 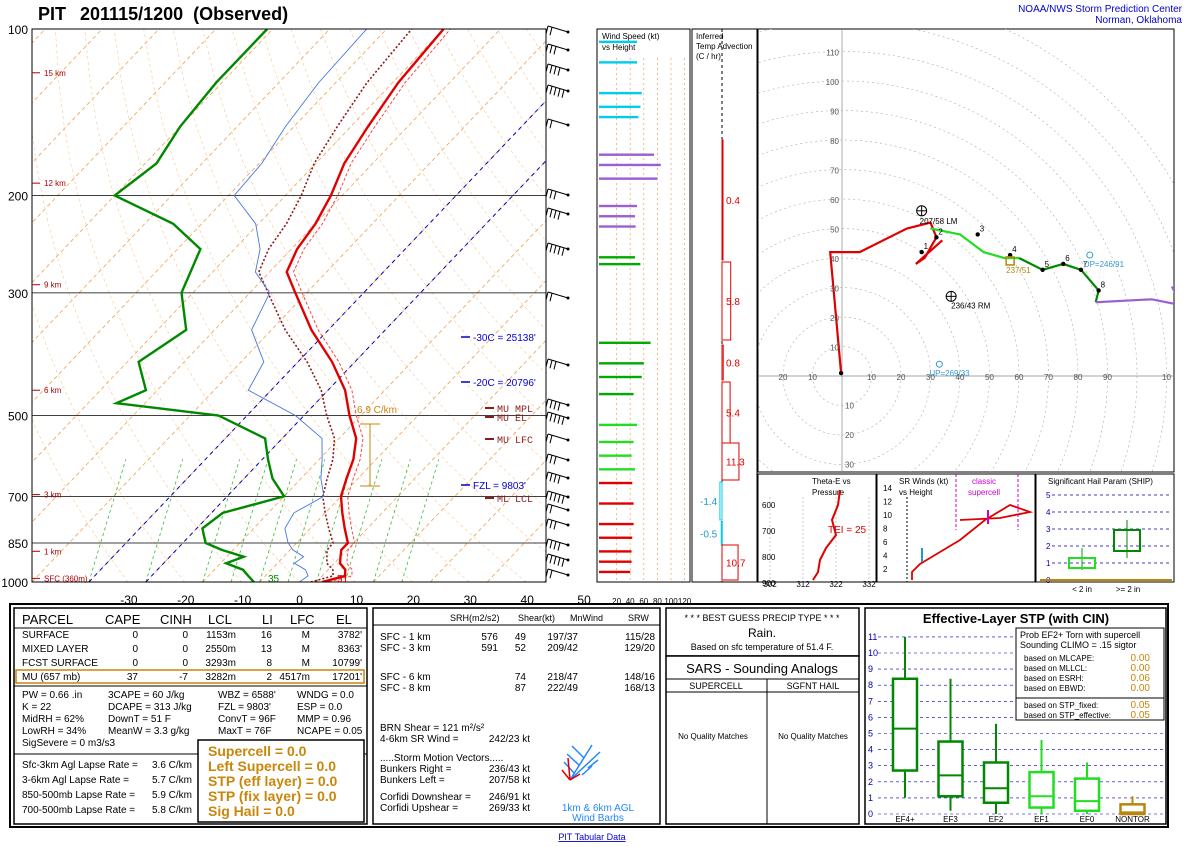 What do you see at coordinates (300, 305) in the screenshot?
I see `wetbulb-trace` at bounding box center [300, 305].